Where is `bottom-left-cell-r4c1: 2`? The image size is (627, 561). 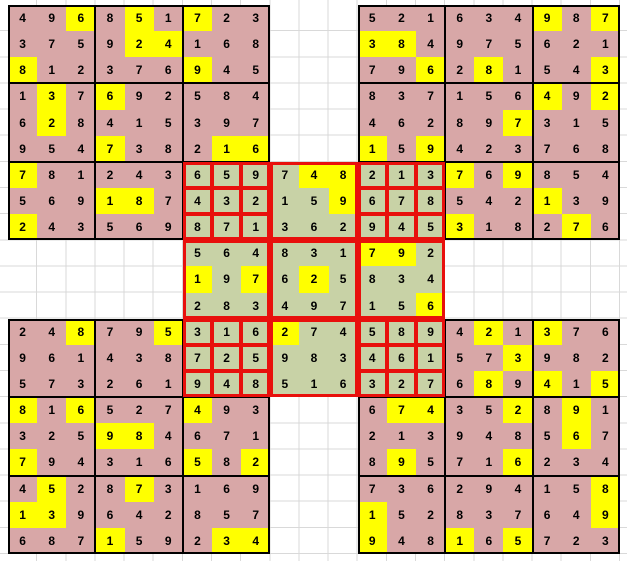
bottom-left-cell-r4c1: 2 is located at coordinates (52, 436).